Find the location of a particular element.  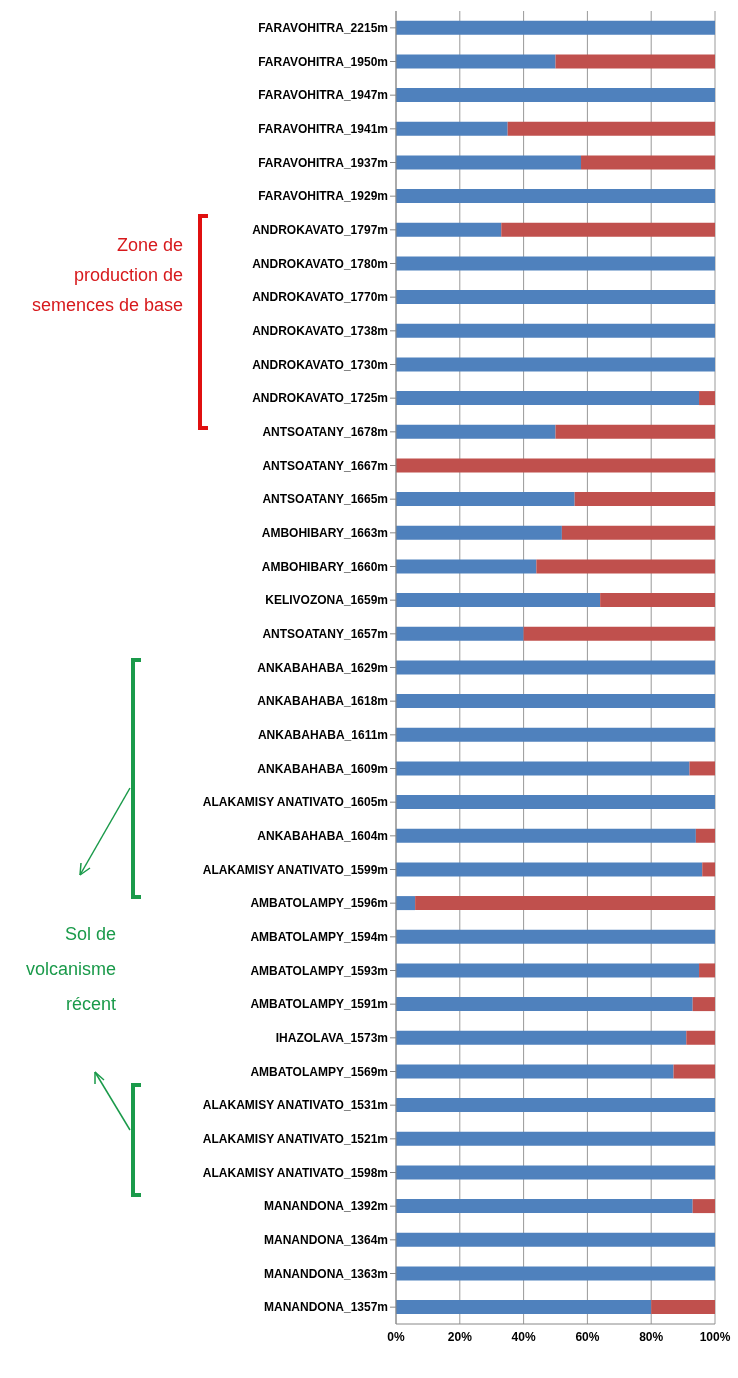

y-tick-label: ALAKAMISY ANATIVATO_1521m is located at coordinates (295, 1139).